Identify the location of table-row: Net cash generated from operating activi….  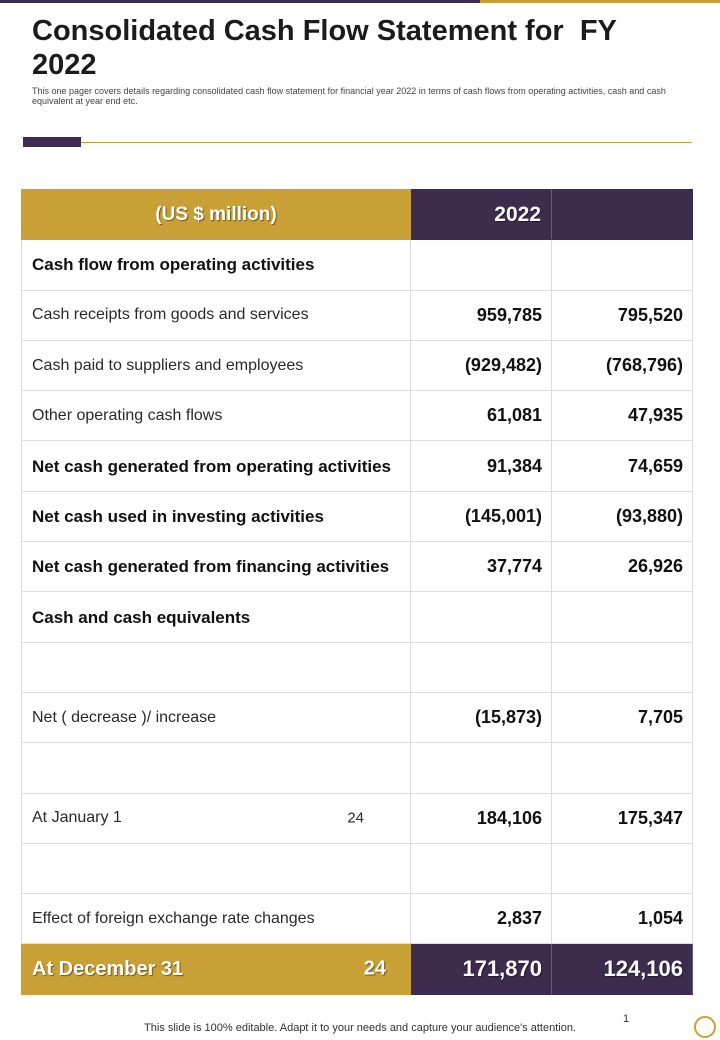
(357, 466).